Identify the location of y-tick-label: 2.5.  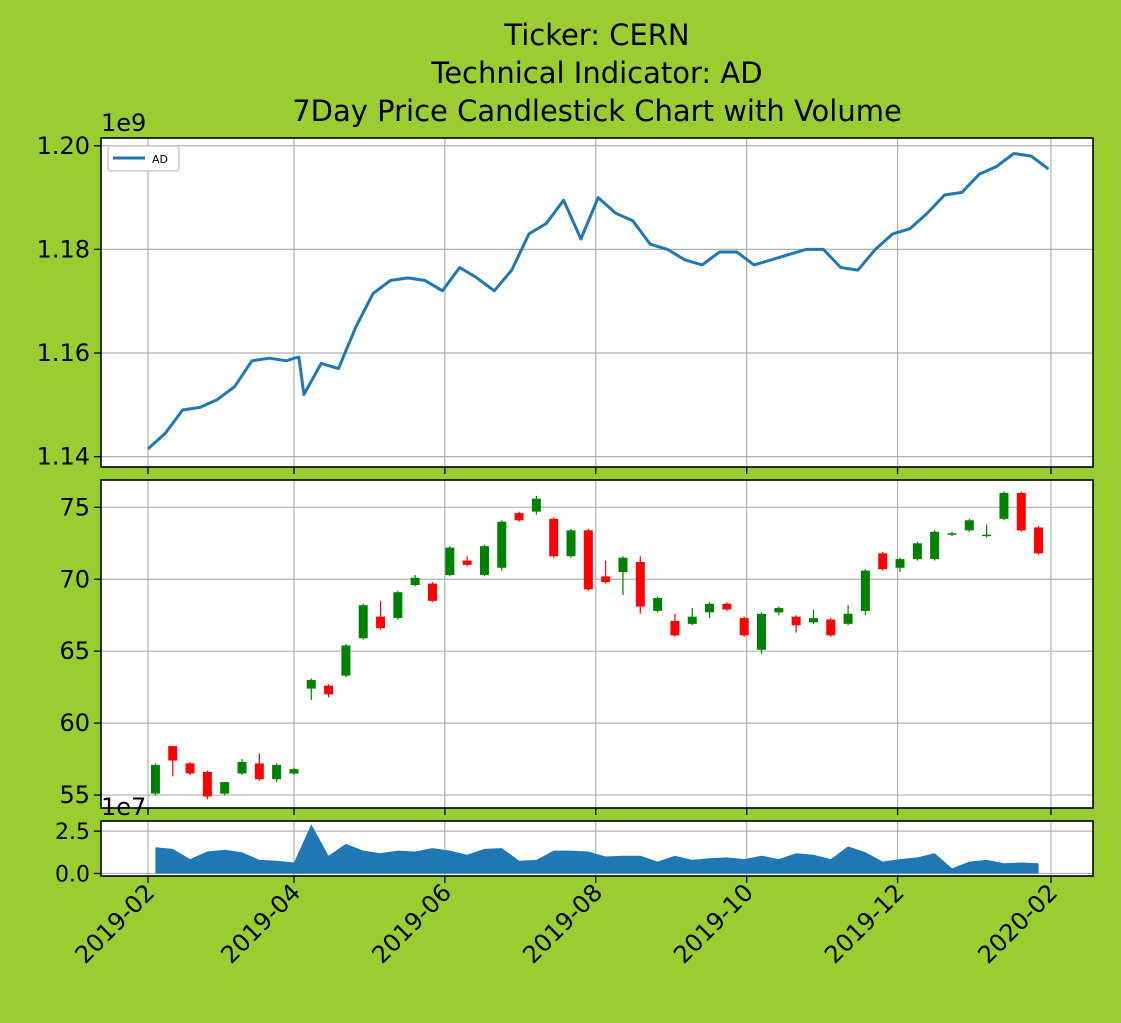
(72, 832).